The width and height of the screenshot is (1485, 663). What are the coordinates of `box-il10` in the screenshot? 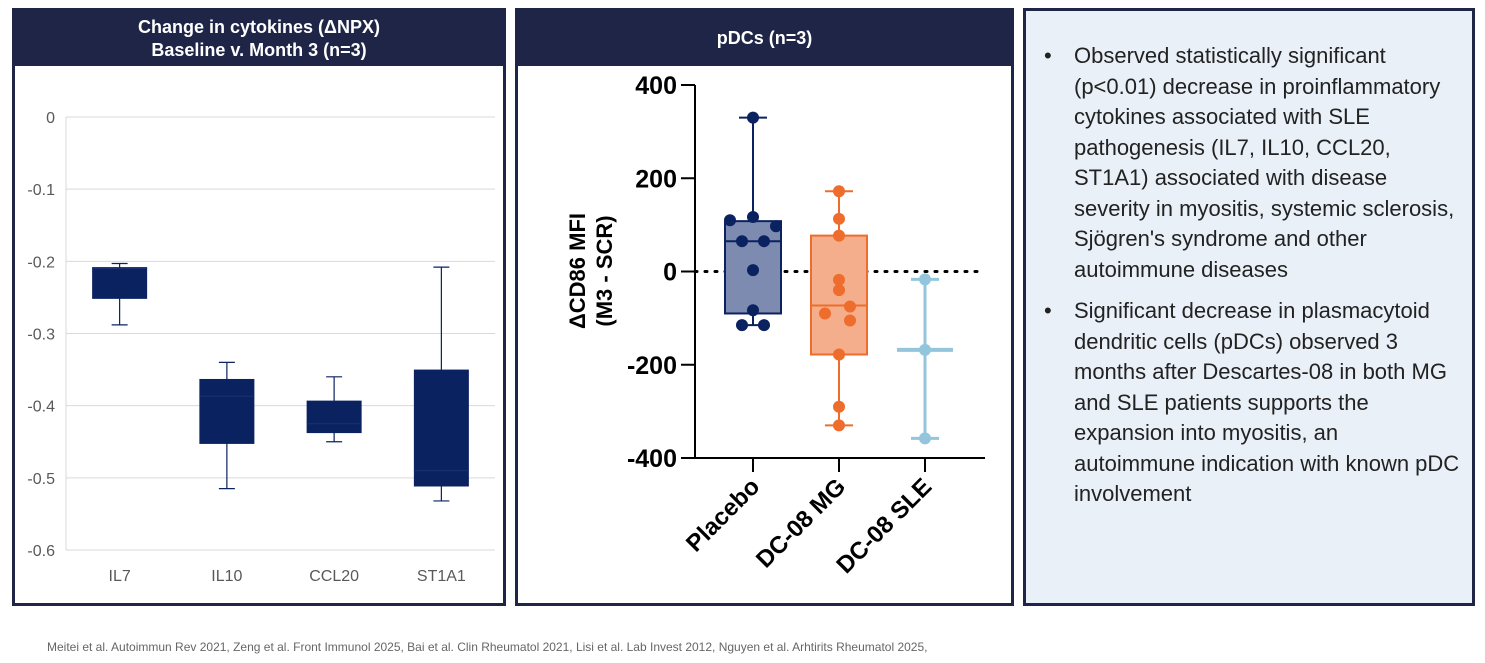 It's located at (227, 411).